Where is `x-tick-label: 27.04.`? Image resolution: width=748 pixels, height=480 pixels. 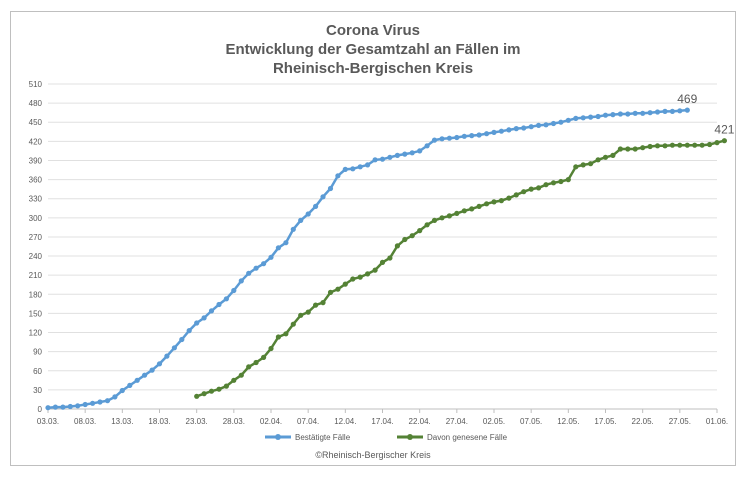 x-tick-label: 27.04. is located at coordinates (457, 421).